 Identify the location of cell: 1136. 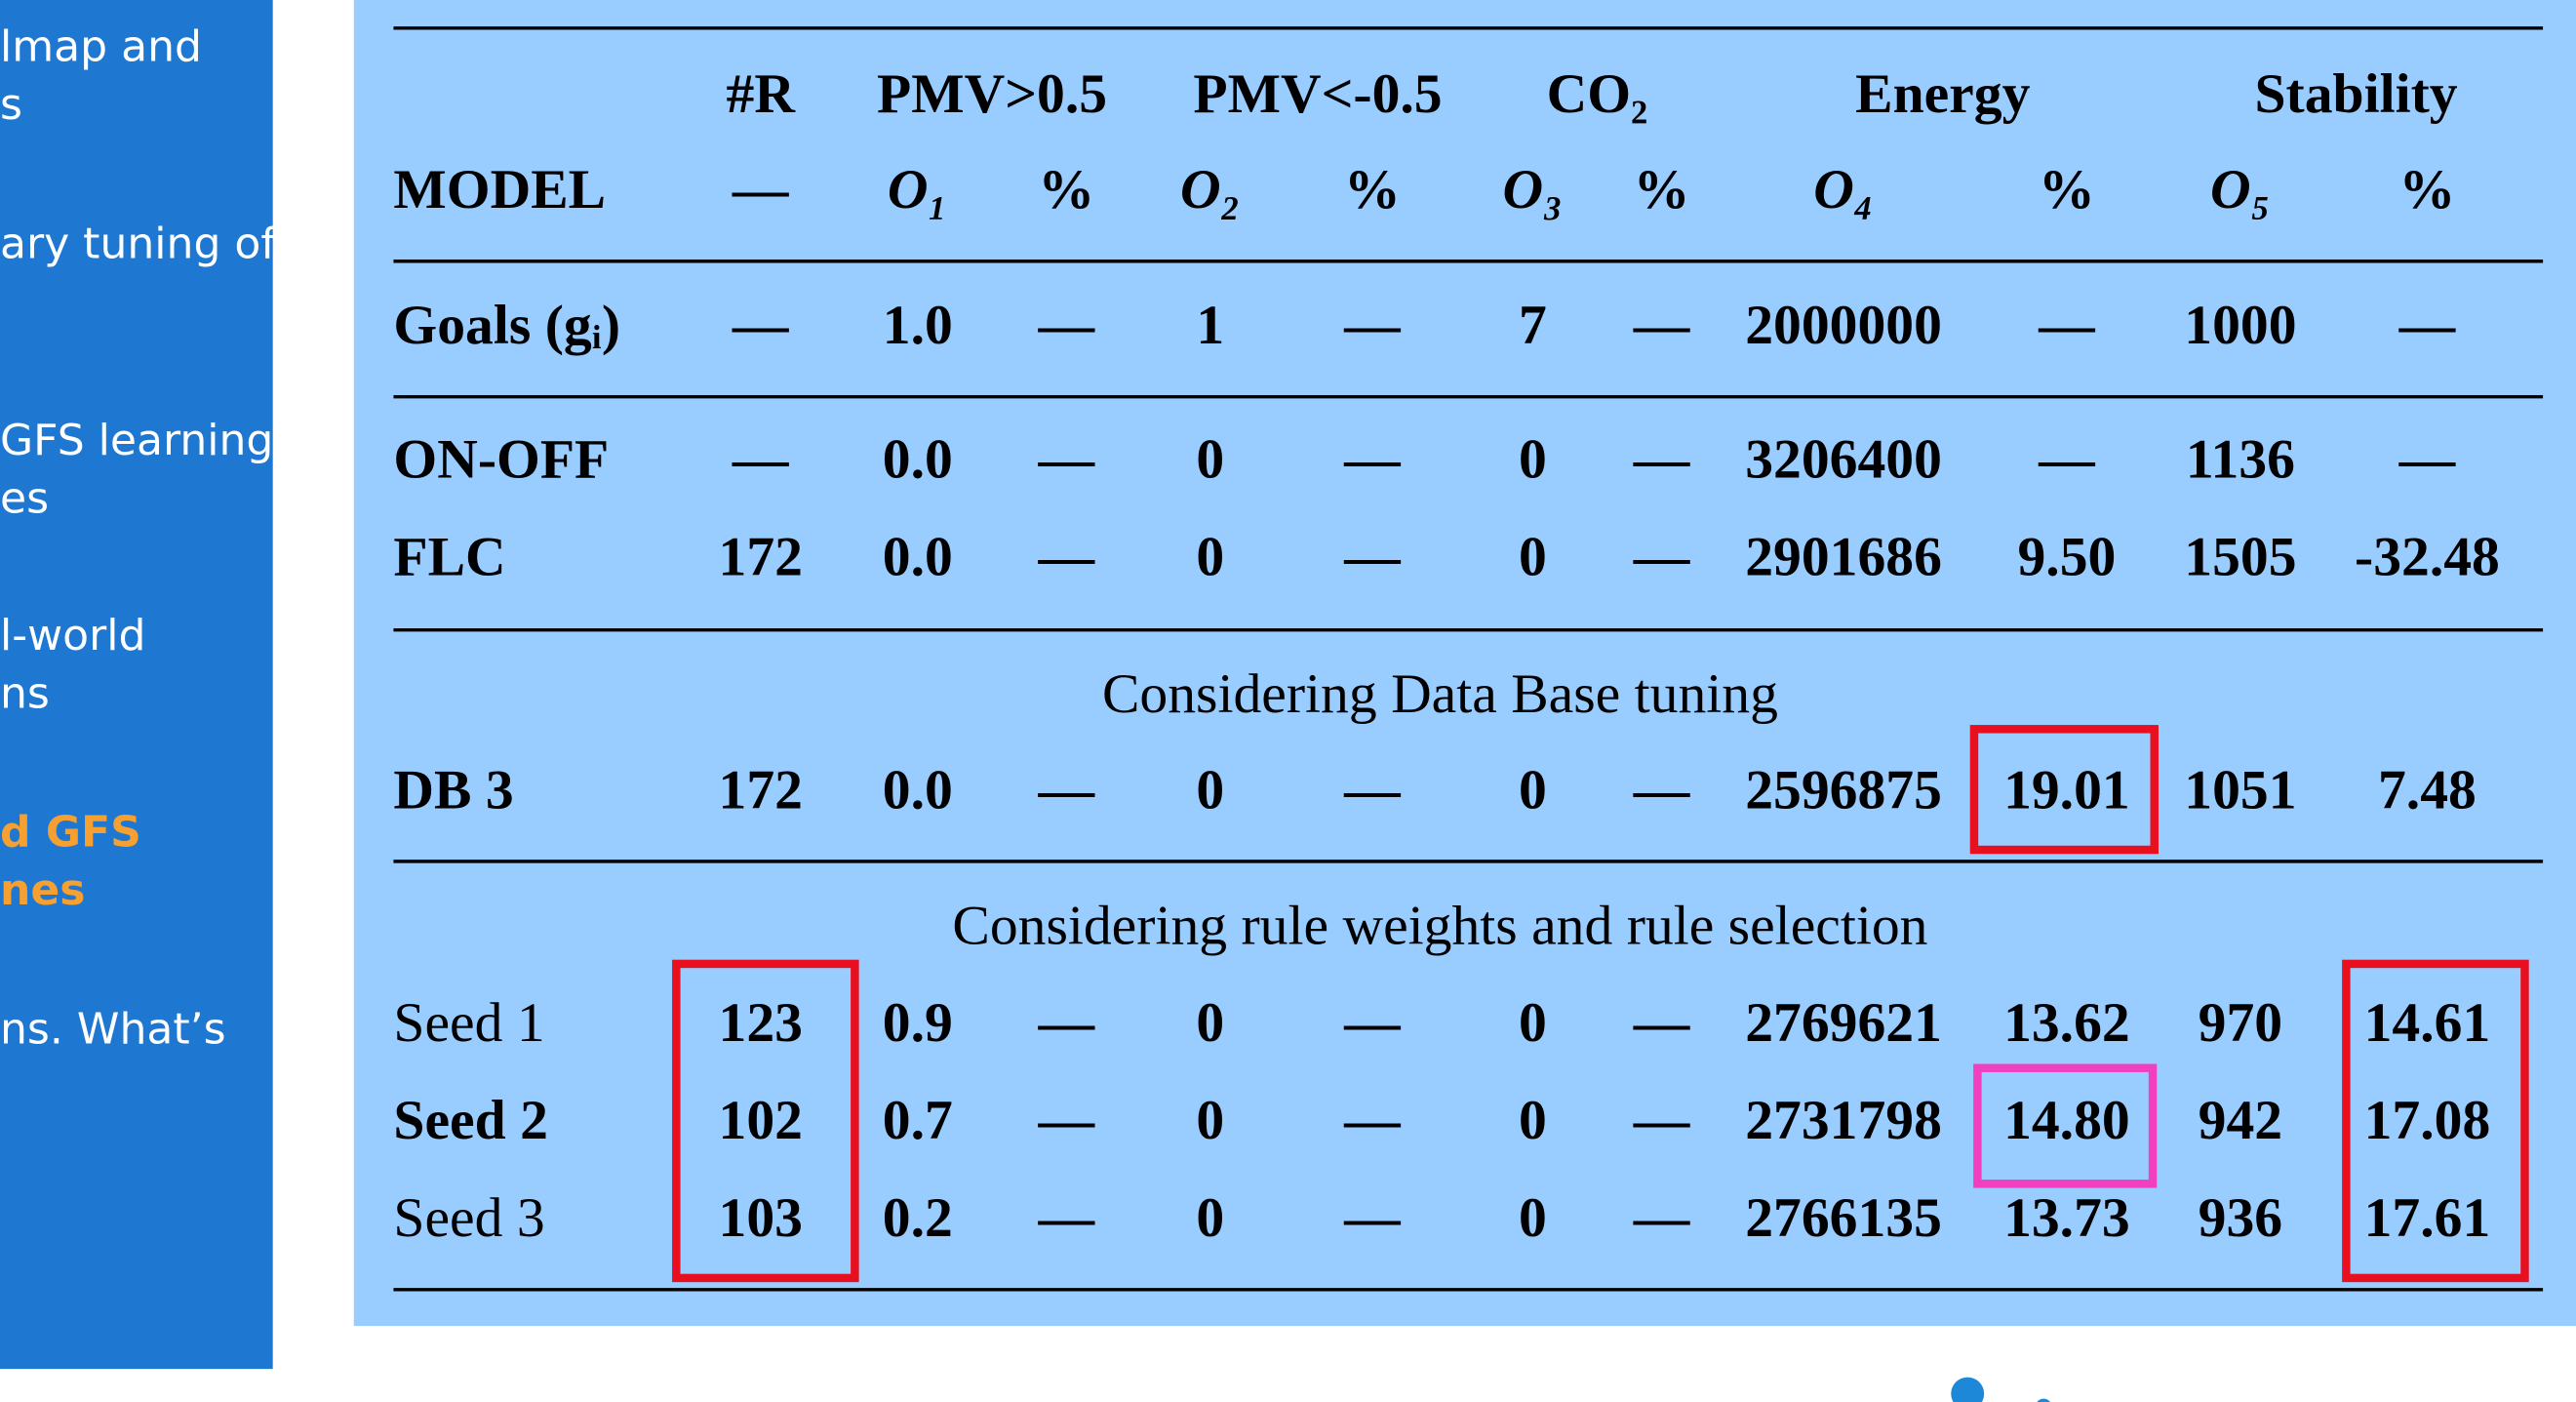
(2240, 459).